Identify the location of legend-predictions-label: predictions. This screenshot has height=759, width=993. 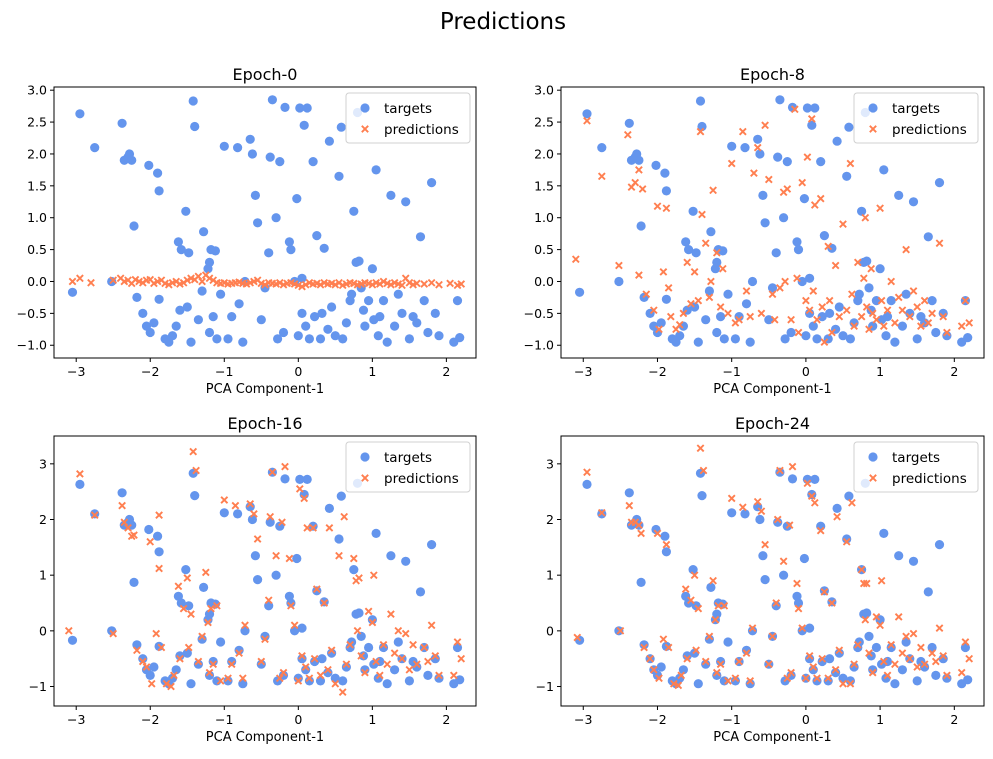
(421, 479).